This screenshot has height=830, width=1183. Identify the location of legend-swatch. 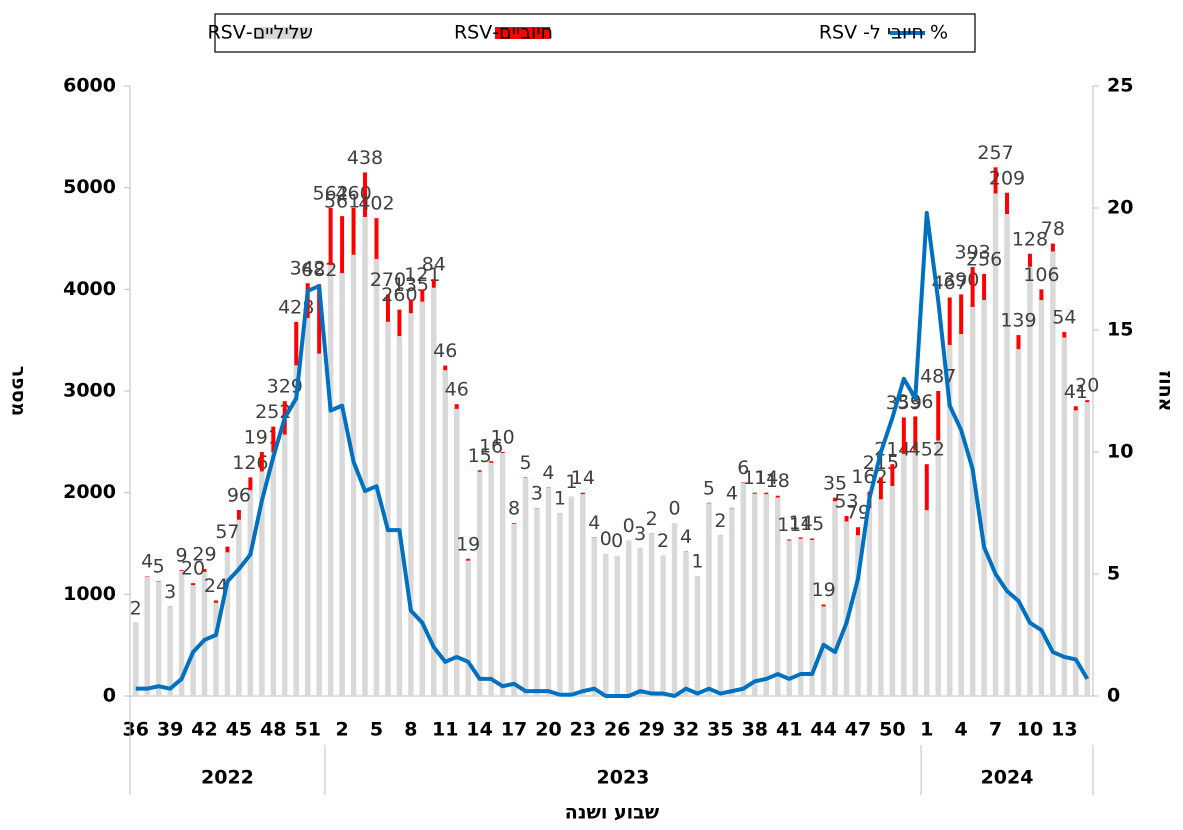
(522, 33).